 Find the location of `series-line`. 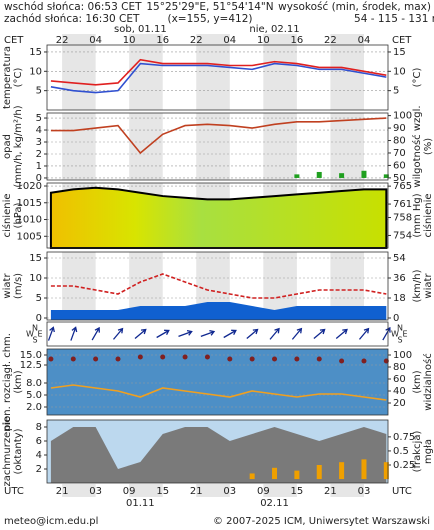

series-line is located at coordinates (218, 136).